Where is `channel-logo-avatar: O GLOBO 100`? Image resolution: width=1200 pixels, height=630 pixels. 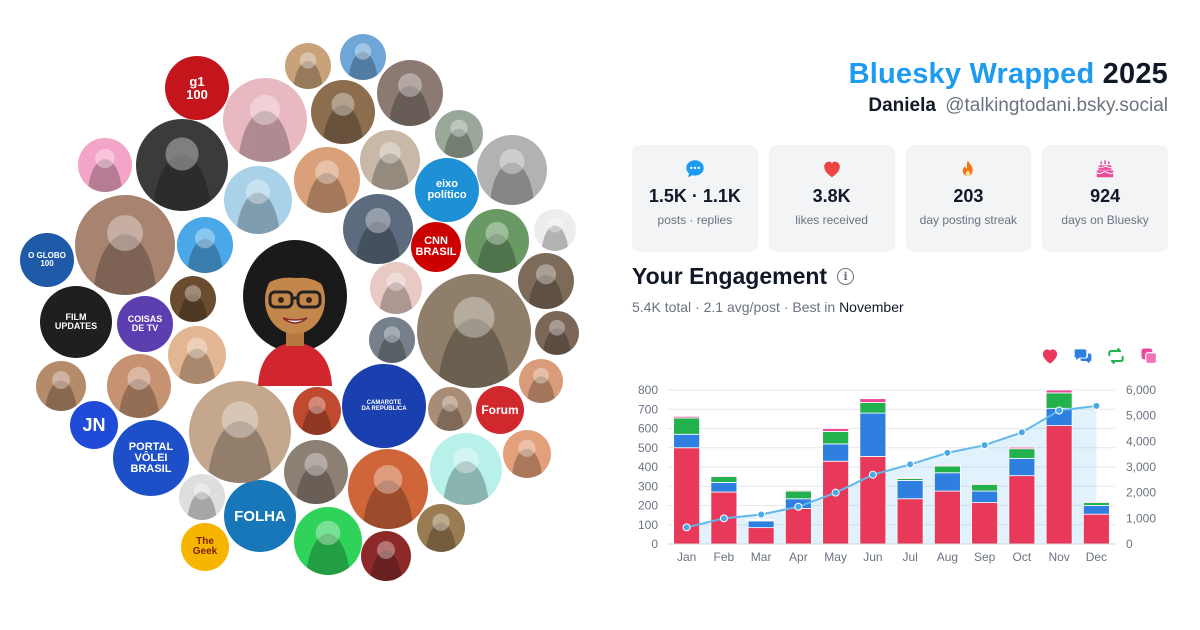 channel-logo-avatar: O GLOBO 100 is located at coordinates (47, 260).